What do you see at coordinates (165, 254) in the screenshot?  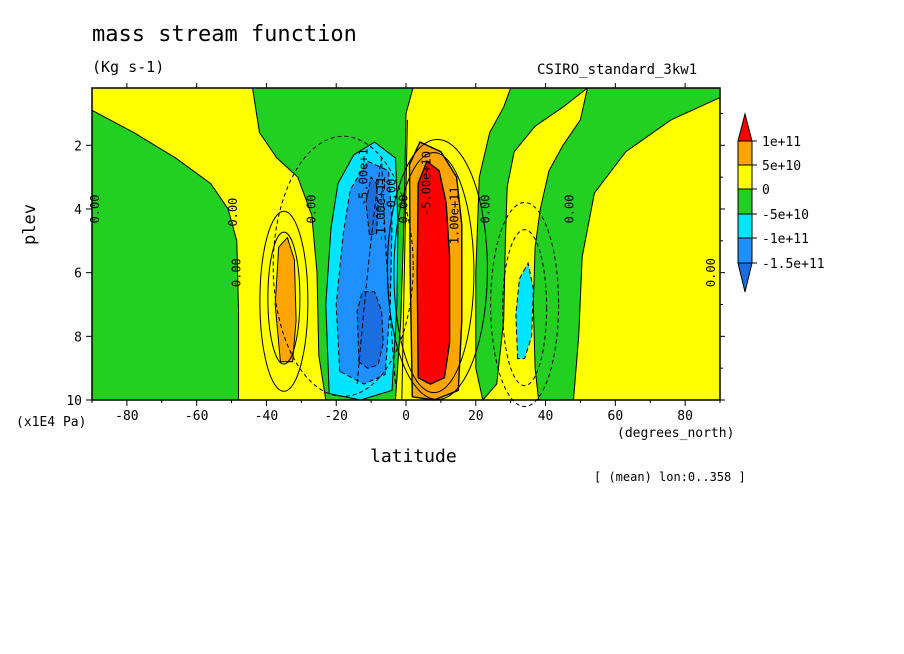 I see `zero-contour-south` at bounding box center [165, 254].